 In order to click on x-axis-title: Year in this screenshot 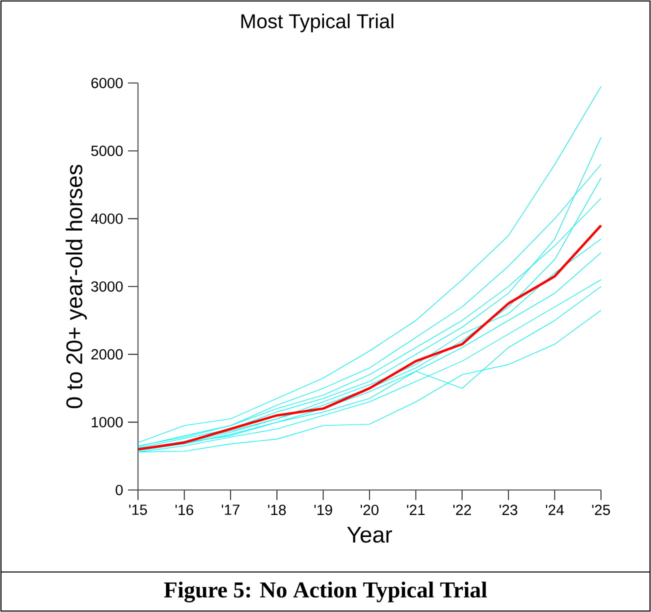, I will do `click(369, 534)`.